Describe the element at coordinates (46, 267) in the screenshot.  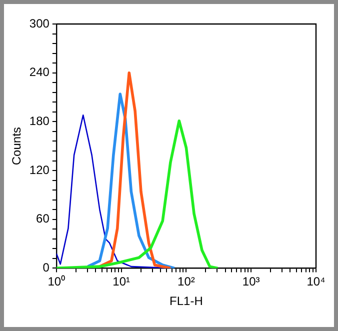
I see `y-tick-label: 0` at that location.